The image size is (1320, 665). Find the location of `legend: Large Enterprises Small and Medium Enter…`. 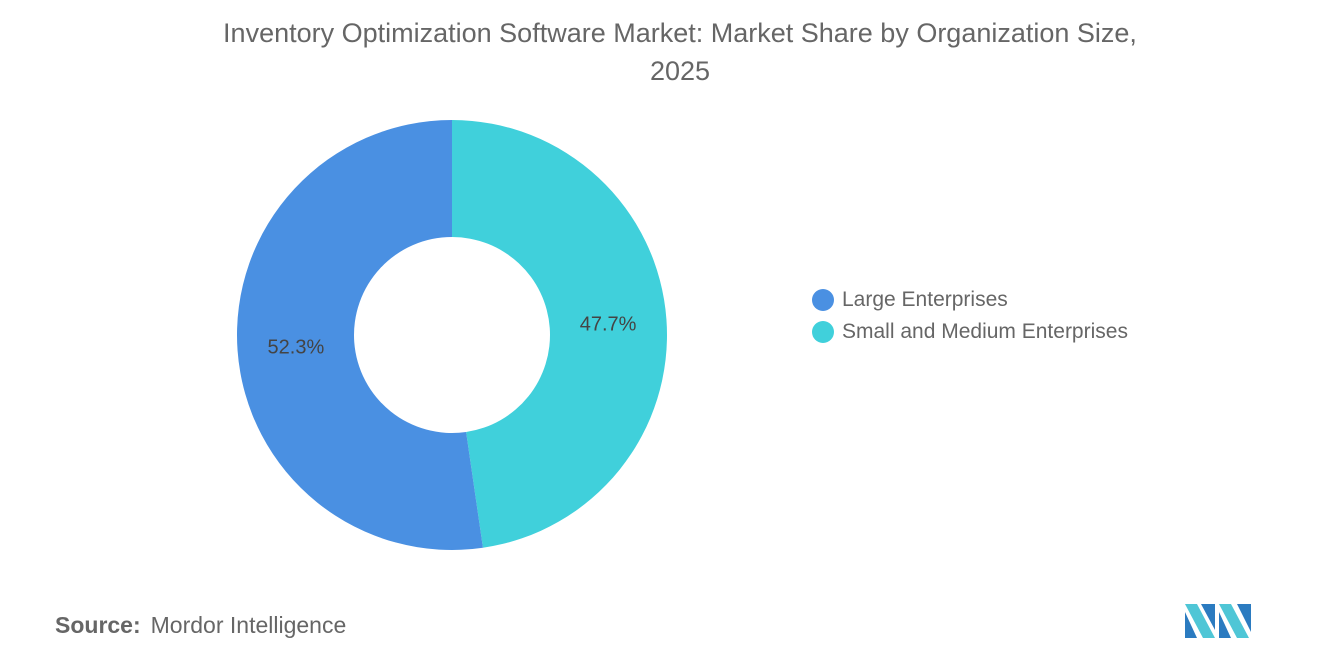

legend: Large Enterprises Small and Medium Enter… is located at coordinates (970, 316).